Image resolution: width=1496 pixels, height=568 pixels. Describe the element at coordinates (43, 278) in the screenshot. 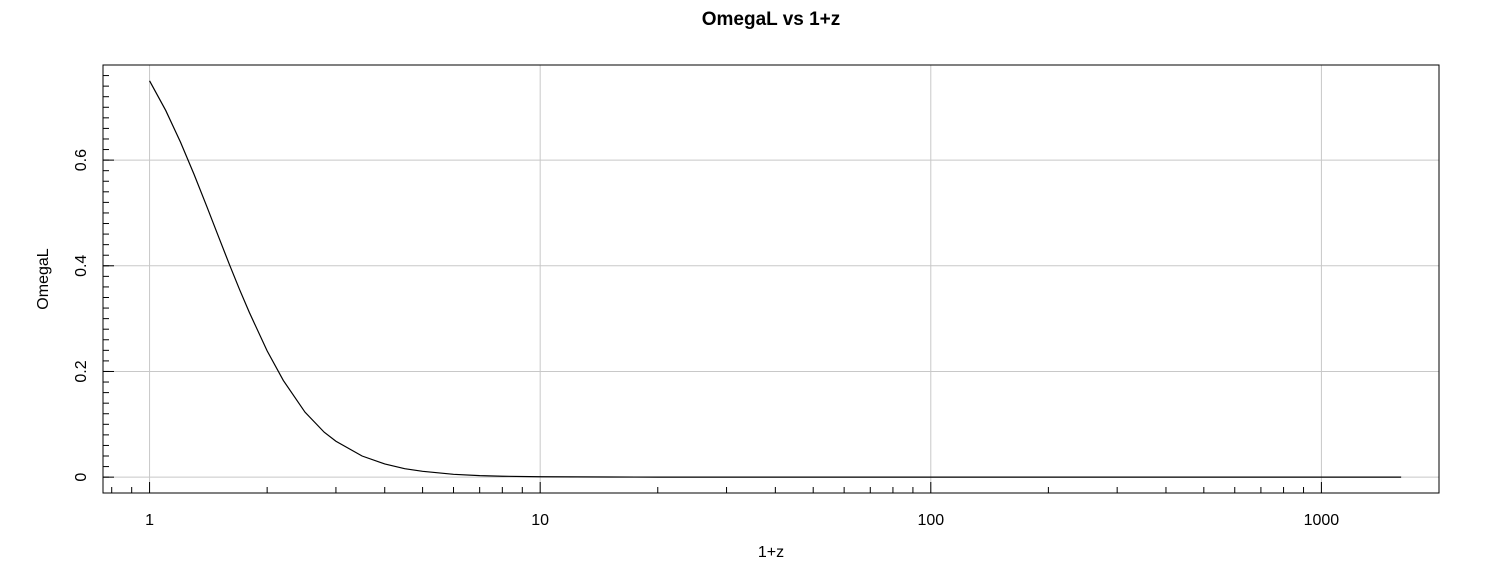

I see `y-axis-label: OmegaL` at that location.